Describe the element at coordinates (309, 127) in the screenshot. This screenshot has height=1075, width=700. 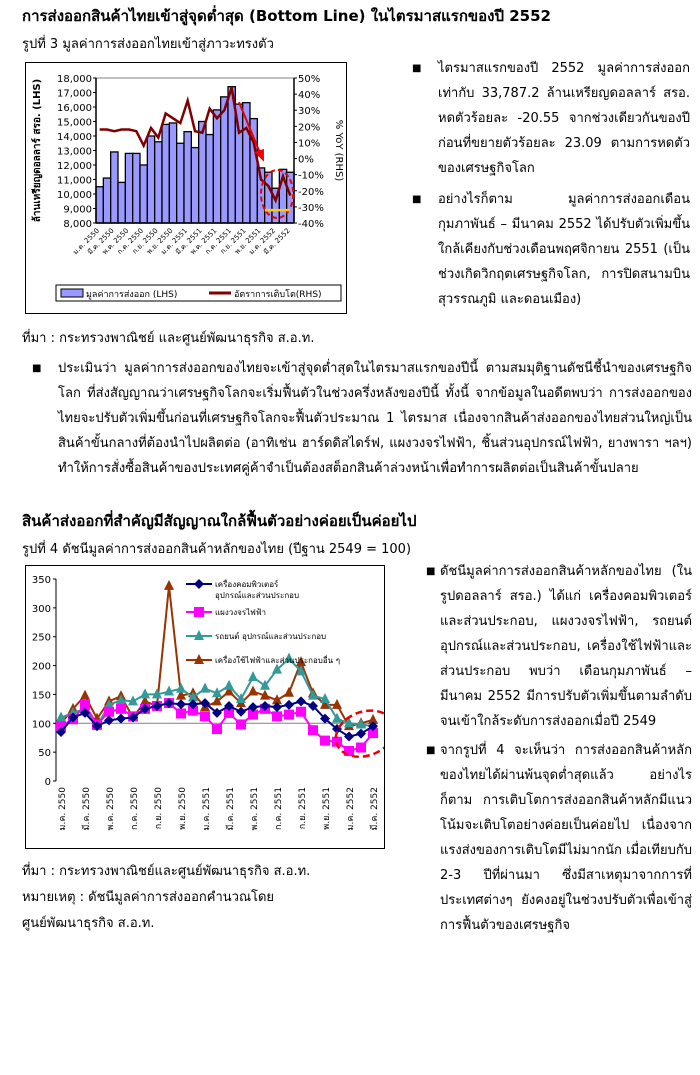
I see `y2-tick-label: 20%` at that location.